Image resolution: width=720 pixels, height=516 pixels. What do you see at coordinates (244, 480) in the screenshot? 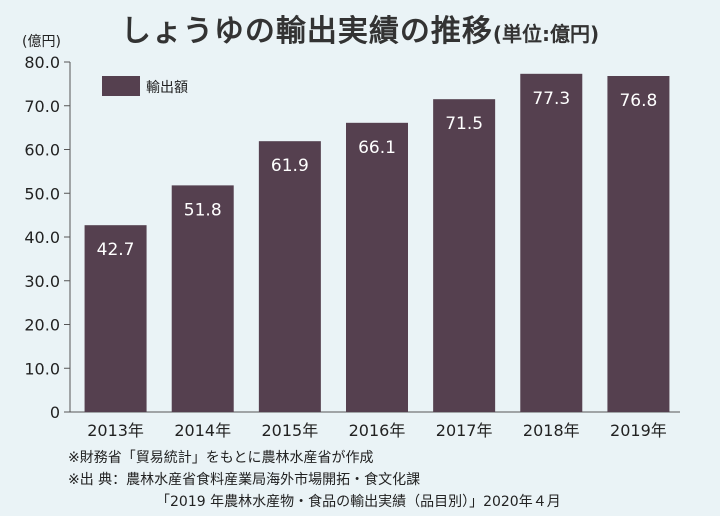
I see `note-line-2: ※出 典：農林水産省食料産業局海外市場開拓・食文化課` at bounding box center [244, 480].